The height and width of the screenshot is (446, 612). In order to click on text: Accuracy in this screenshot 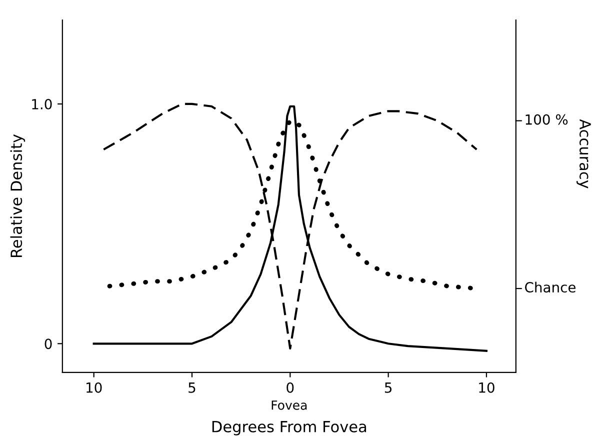, I will do `click(583, 153)`.